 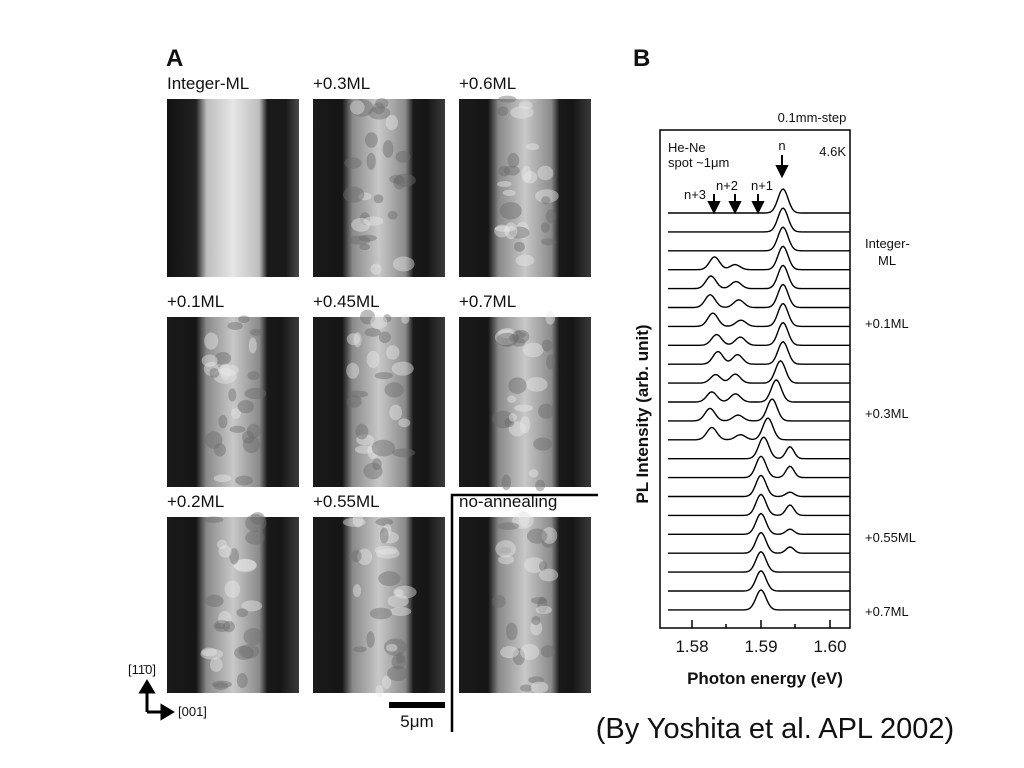 What do you see at coordinates (761, 624) in the screenshot?
I see `x-ticks` at bounding box center [761, 624].